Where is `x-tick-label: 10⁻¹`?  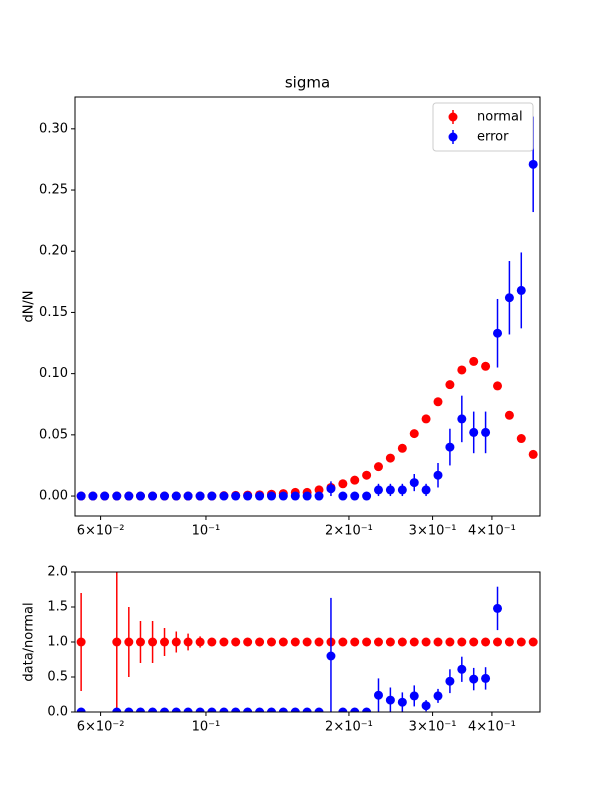
x-tick-label: 10⁻¹ is located at coordinates (206, 727).